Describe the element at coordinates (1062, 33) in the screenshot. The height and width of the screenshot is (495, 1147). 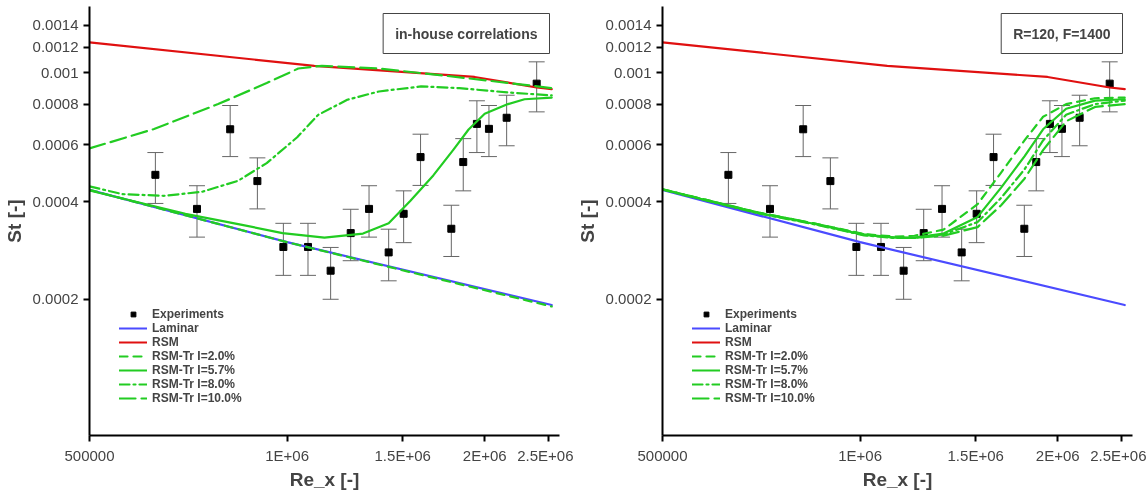
I see `annotation: R=120, F=1400` at that location.